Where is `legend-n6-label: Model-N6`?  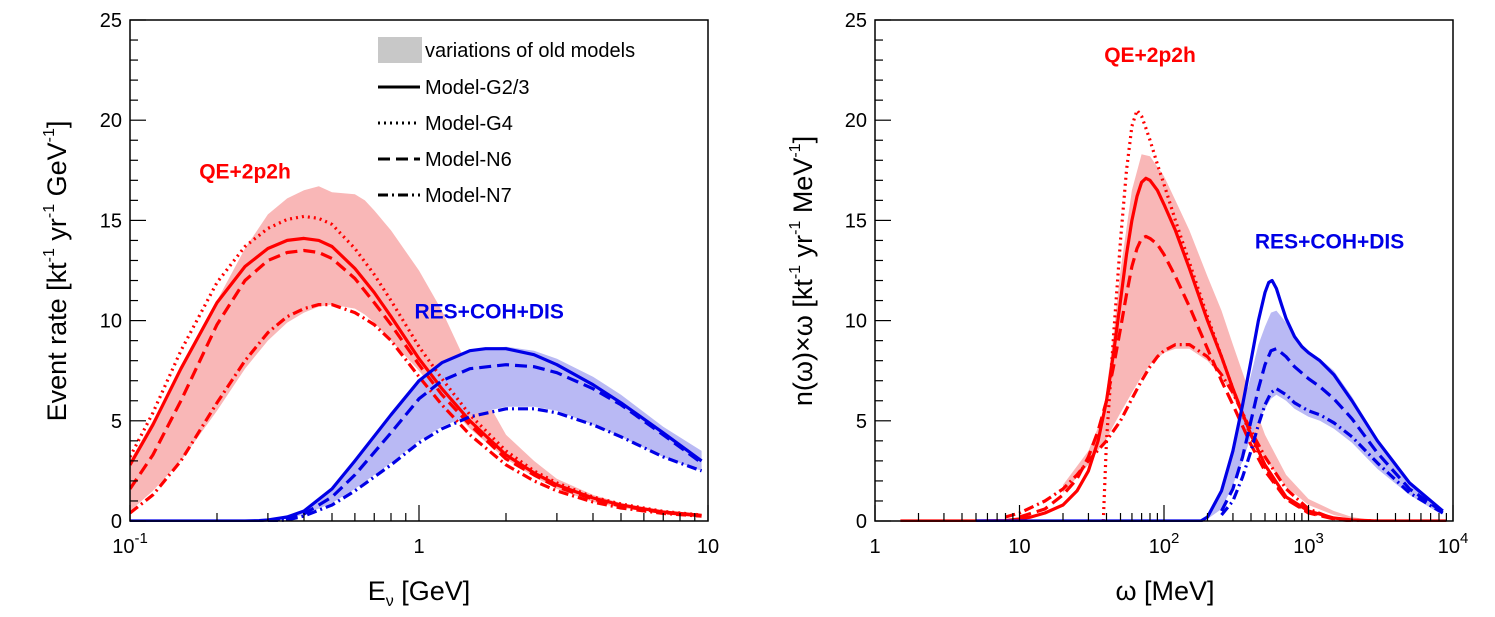
legend-n6-label: Model-N6 is located at coordinates (468, 160).